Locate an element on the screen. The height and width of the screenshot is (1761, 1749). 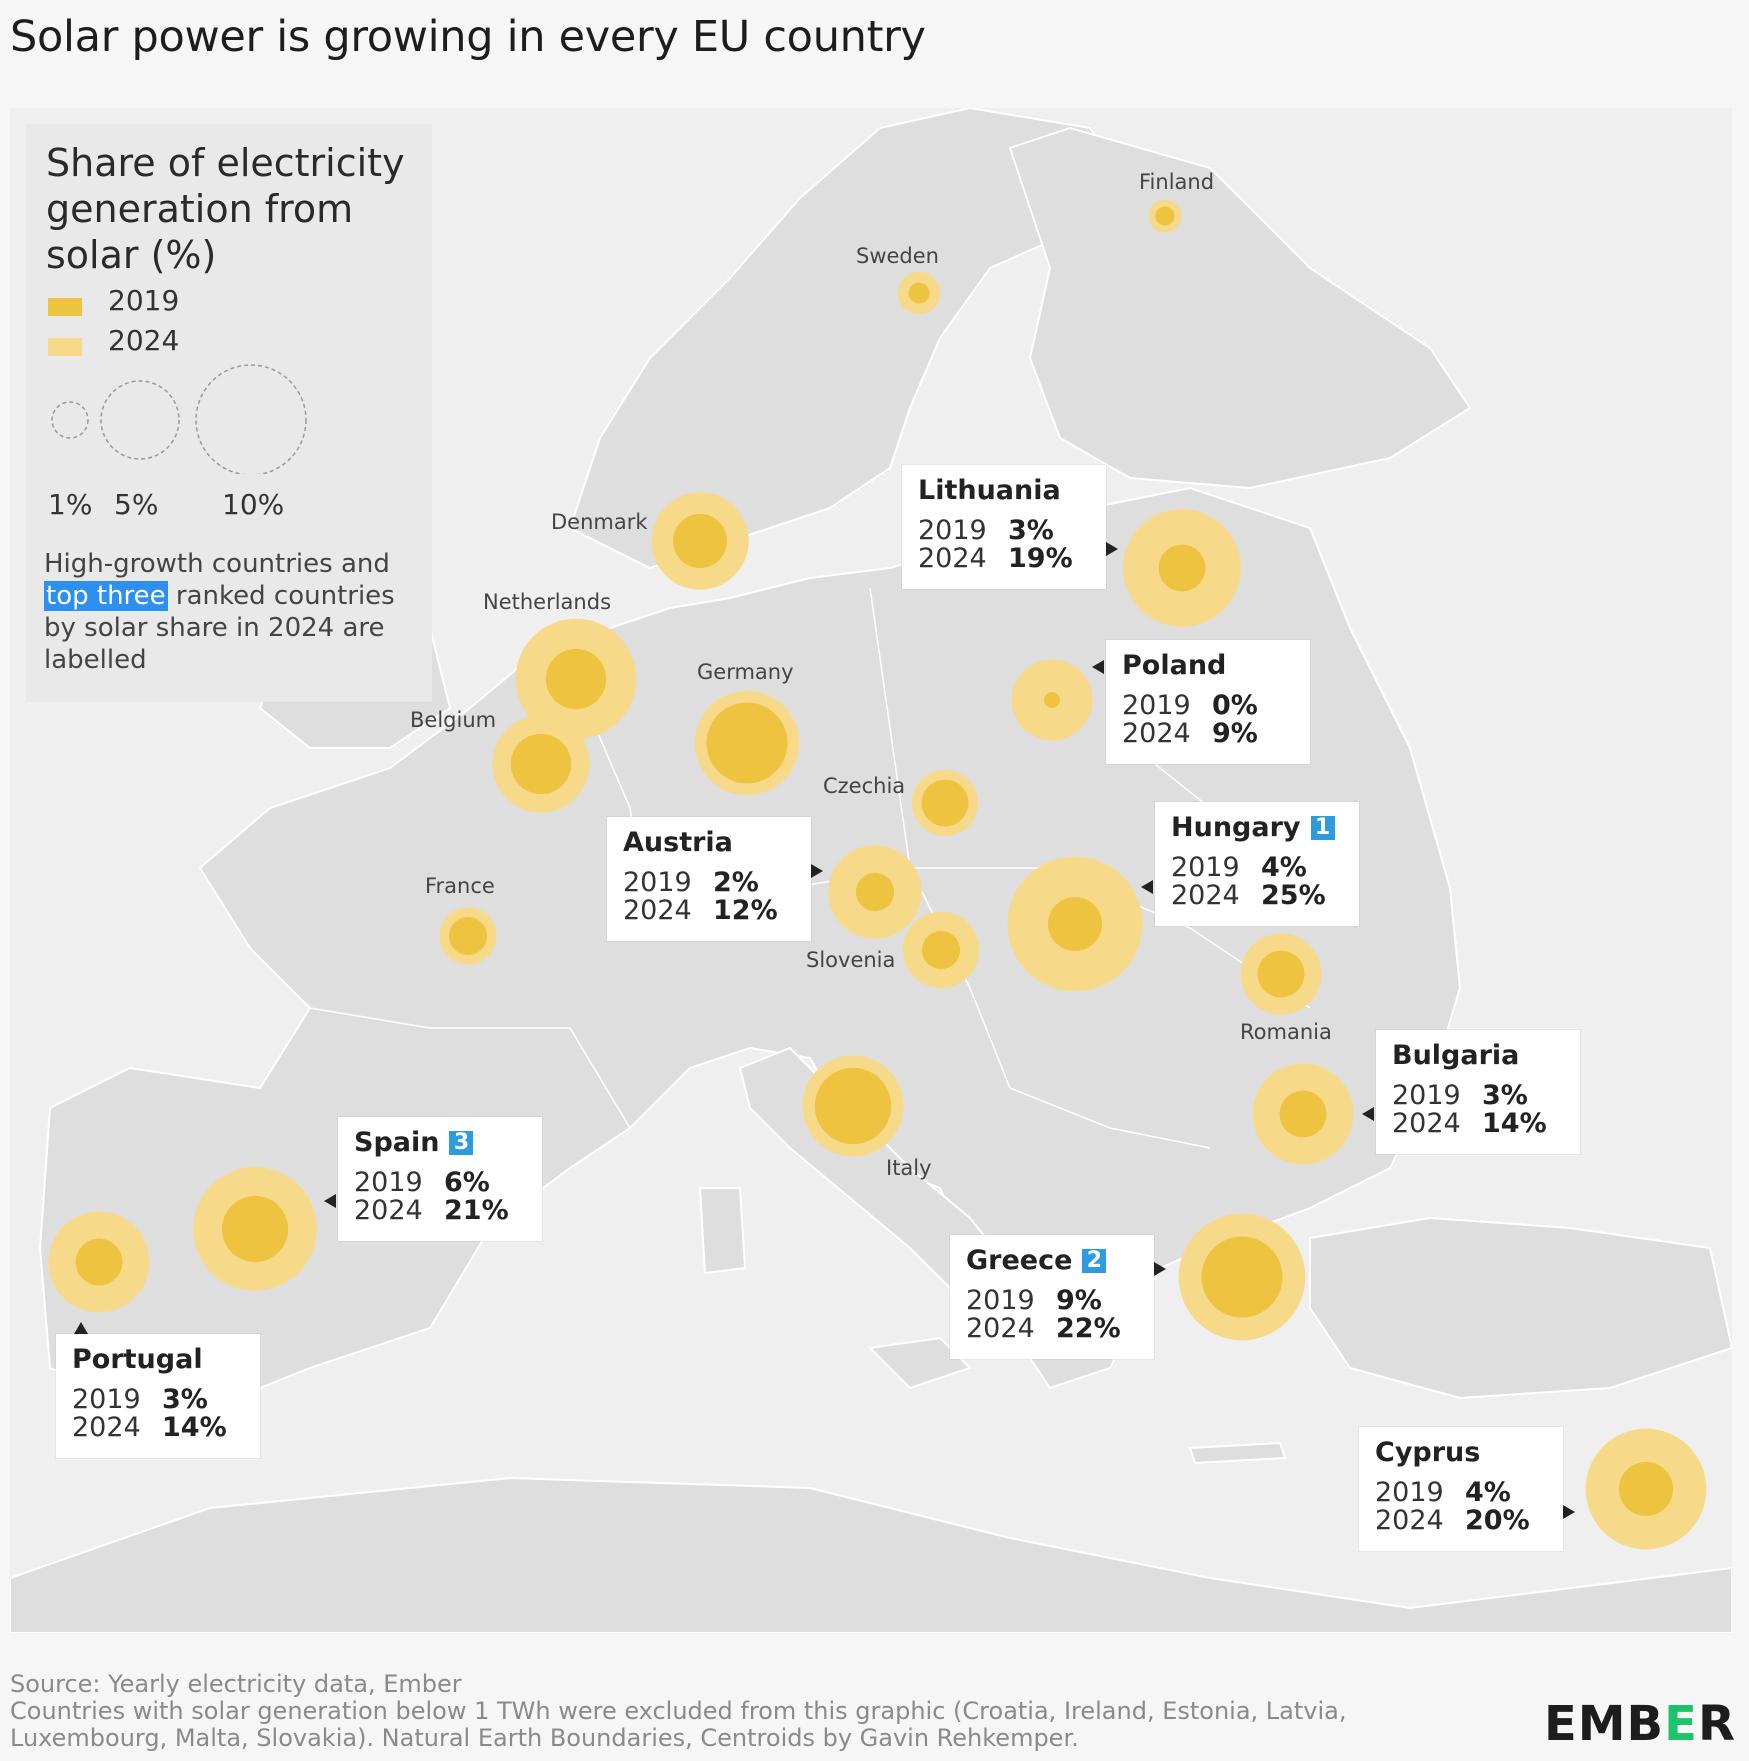
legend-note-pre: High-growth countries and is located at coordinates (217, 564).